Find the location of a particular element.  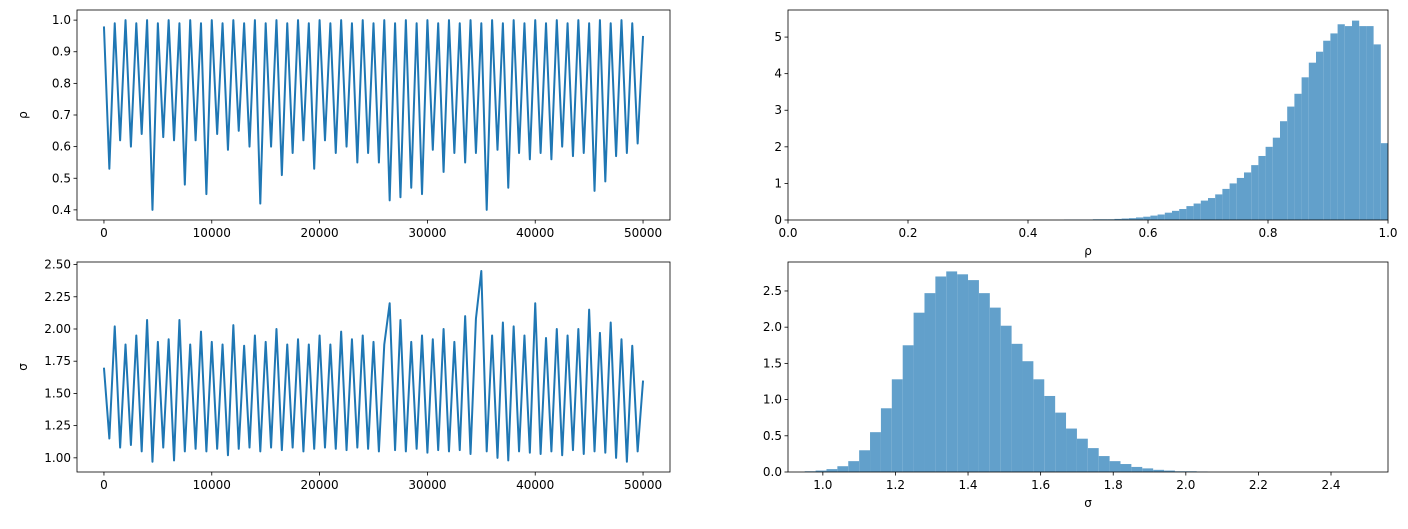

y-tick-label: 0.0 is located at coordinates (772, 472).